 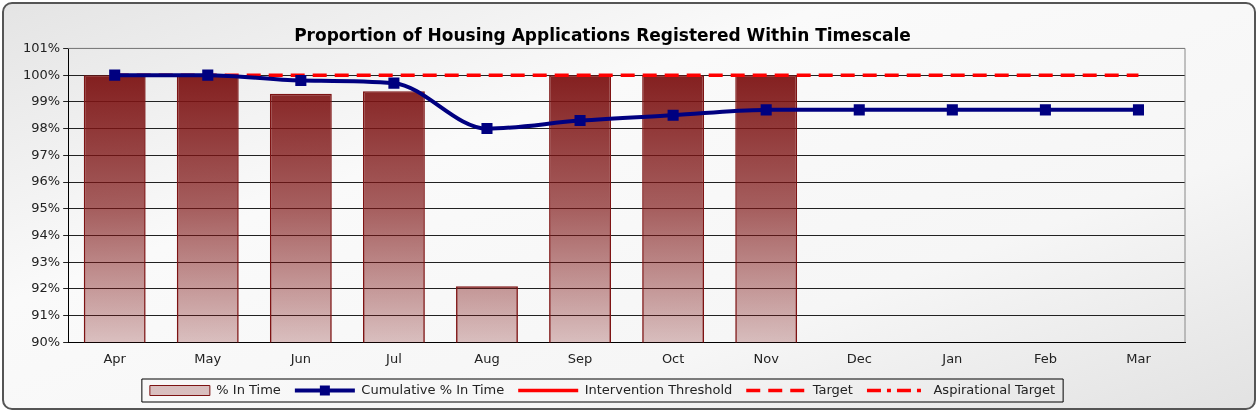 I want to click on y-tick-label: 100%, so click(x=41, y=74).